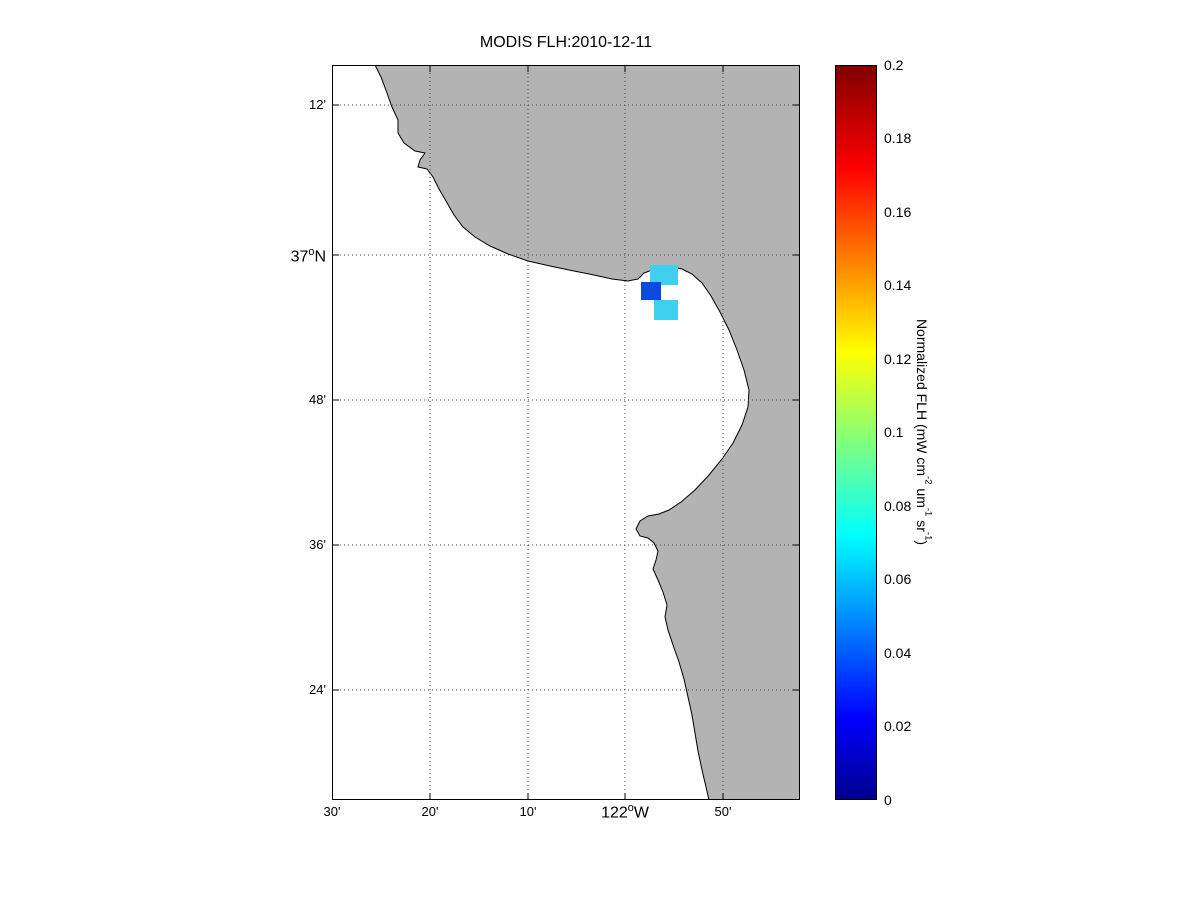  I want to click on cbar-tick-0.10: 0.1, so click(894, 432).